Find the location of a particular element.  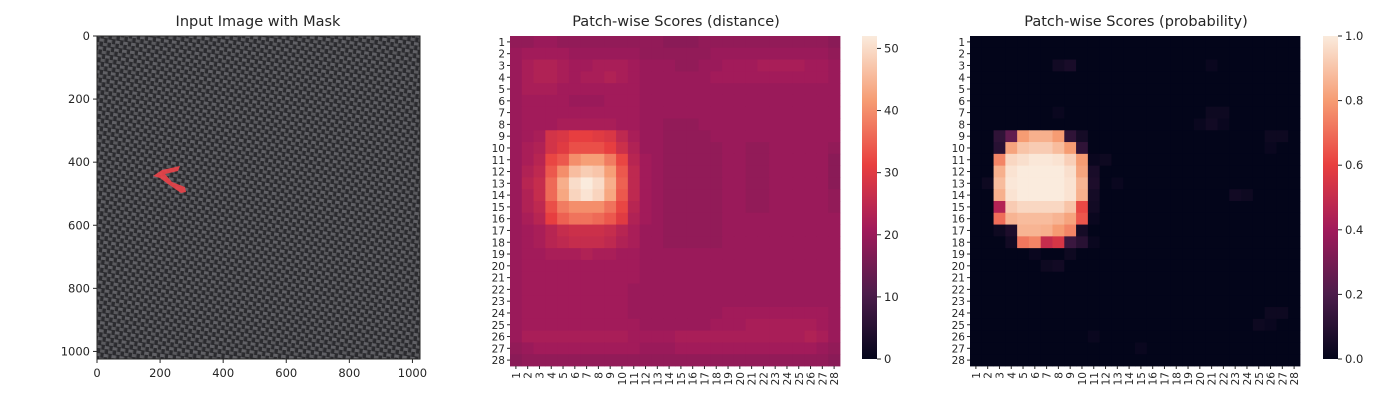

x-tick-label: 18 is located at coordinates (717, 378).